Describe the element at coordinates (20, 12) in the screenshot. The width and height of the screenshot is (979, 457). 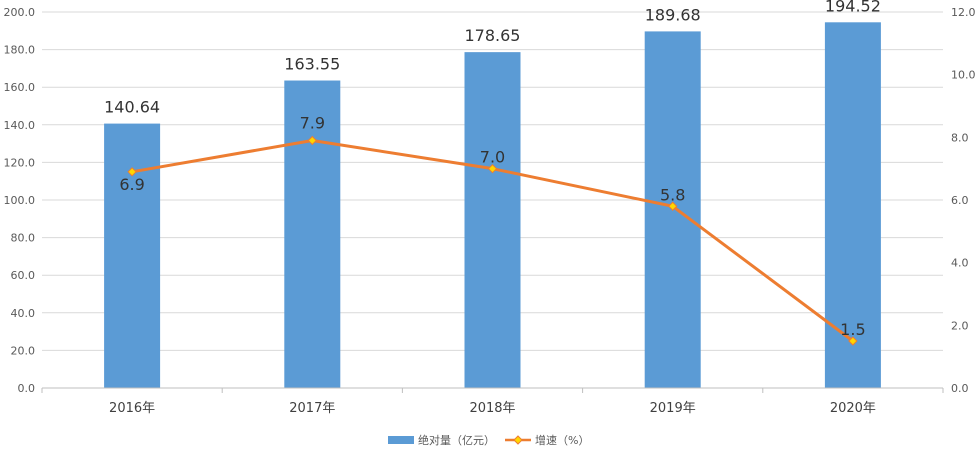
I see `left-tick-label: 200.0` at that location.